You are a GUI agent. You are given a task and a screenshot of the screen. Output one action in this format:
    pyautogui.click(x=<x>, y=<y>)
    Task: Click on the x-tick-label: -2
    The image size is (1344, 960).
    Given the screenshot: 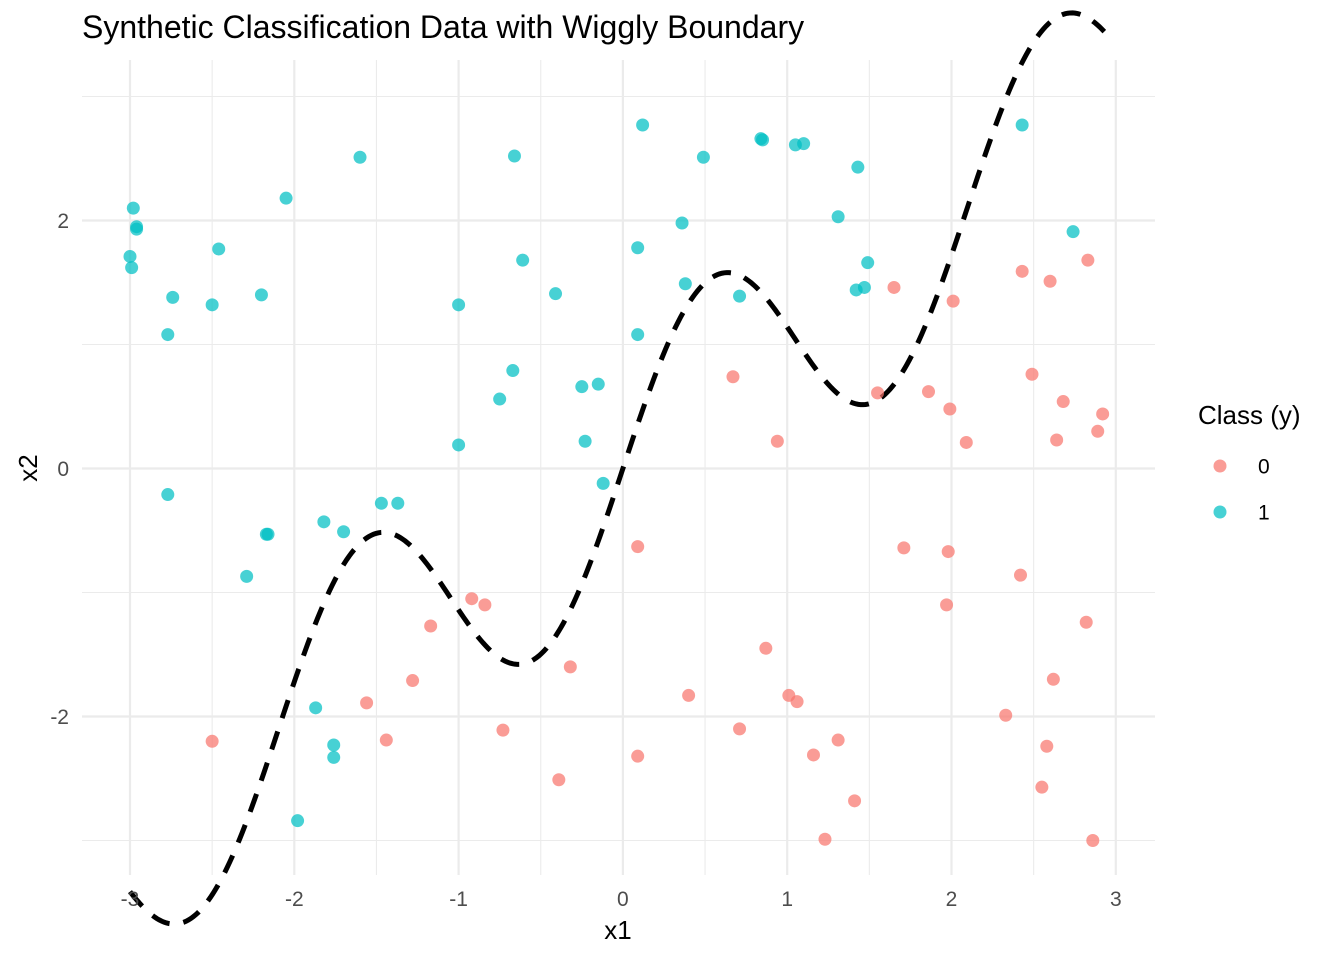 What is the action you would take?
    pyautogui.click(x=294, y=899)
    